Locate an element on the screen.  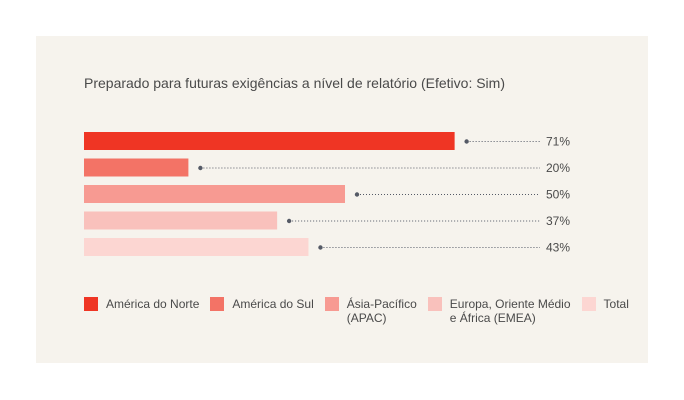
legend-item-2: Ásia-Pacífico (APAC) is located at coordinates (370, 311).